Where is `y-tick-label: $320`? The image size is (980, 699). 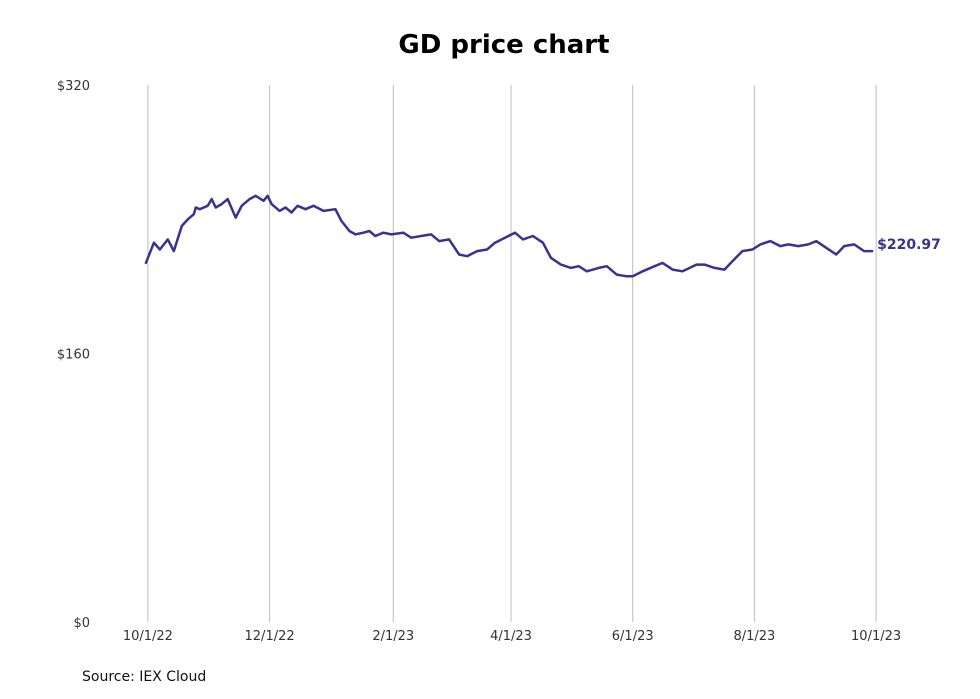 y-tick-label: $320 is located at coordinates (73, 86).